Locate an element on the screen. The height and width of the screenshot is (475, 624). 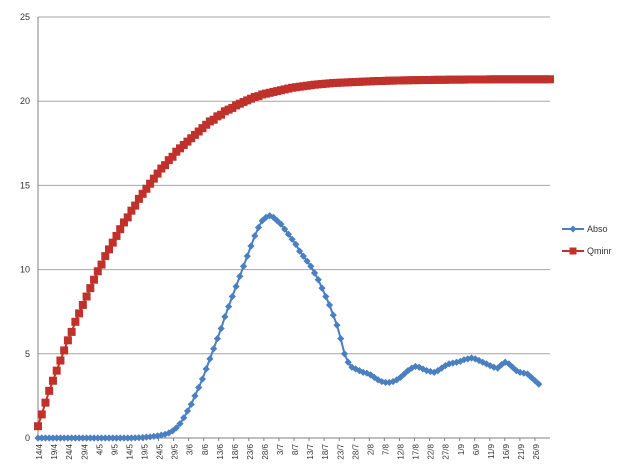
y-tick-label: 10 is located at coordinates (25, 270).